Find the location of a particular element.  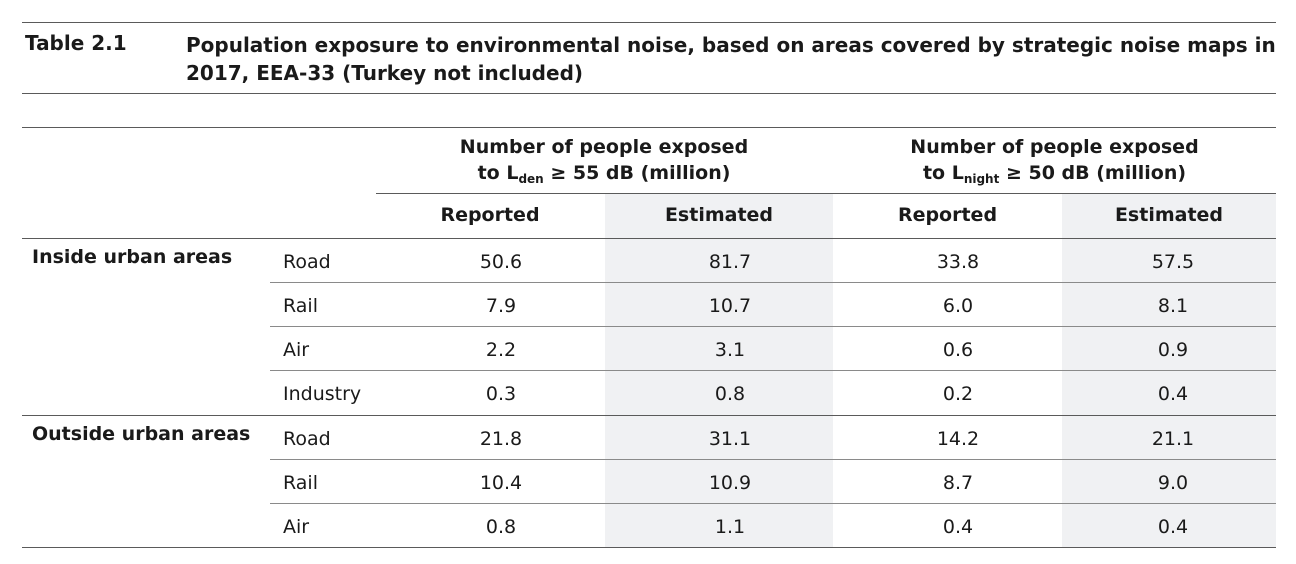

estimated-column-shade-lden is located at coordinates (719, 371).